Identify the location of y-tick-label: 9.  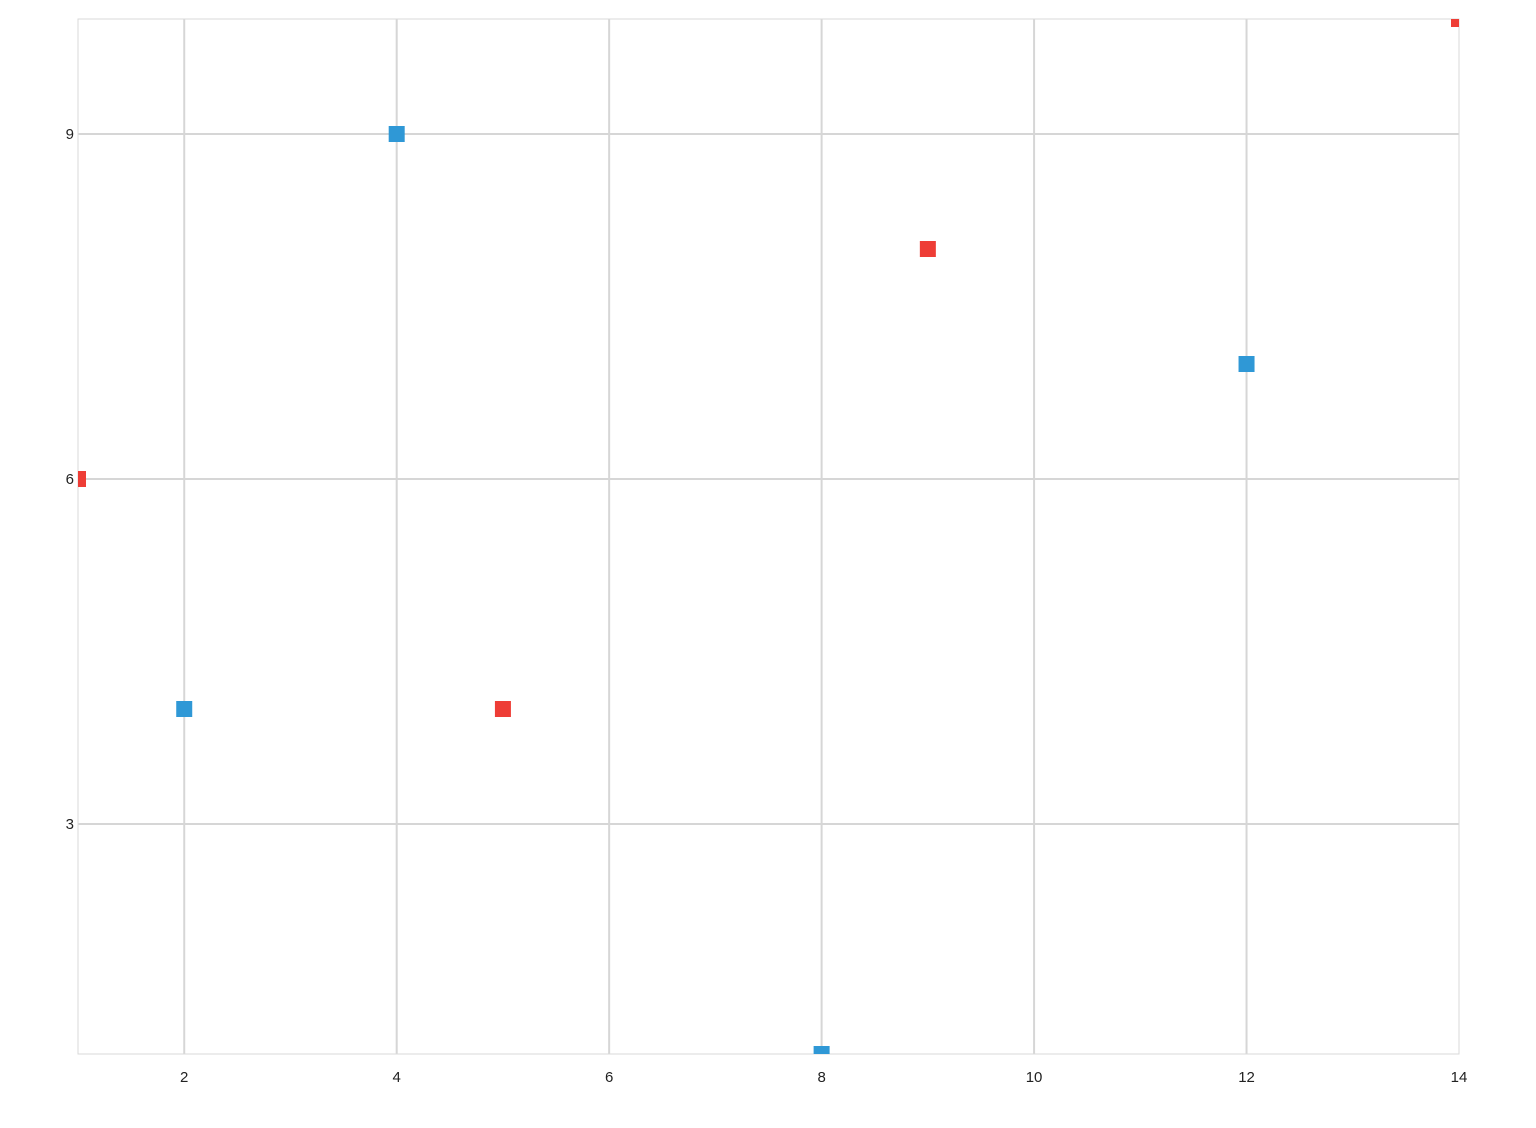
(70, 134).